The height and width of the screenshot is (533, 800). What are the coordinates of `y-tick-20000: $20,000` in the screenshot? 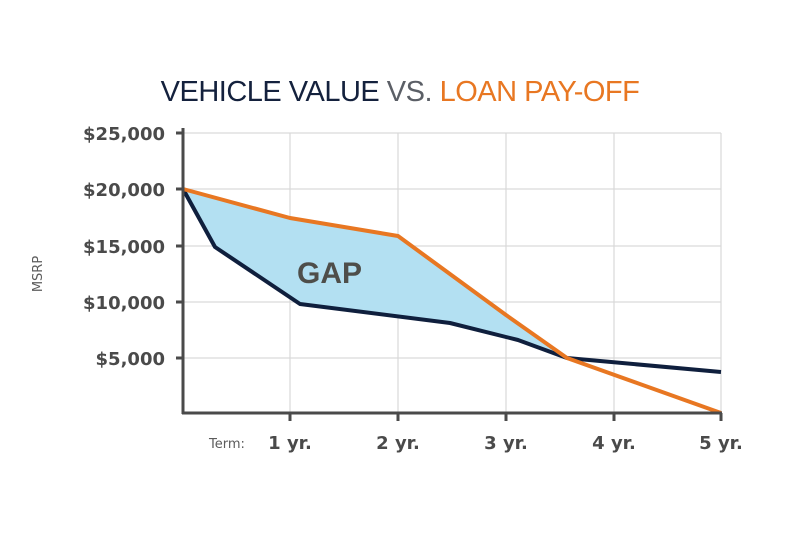 It's located at (124, 190).